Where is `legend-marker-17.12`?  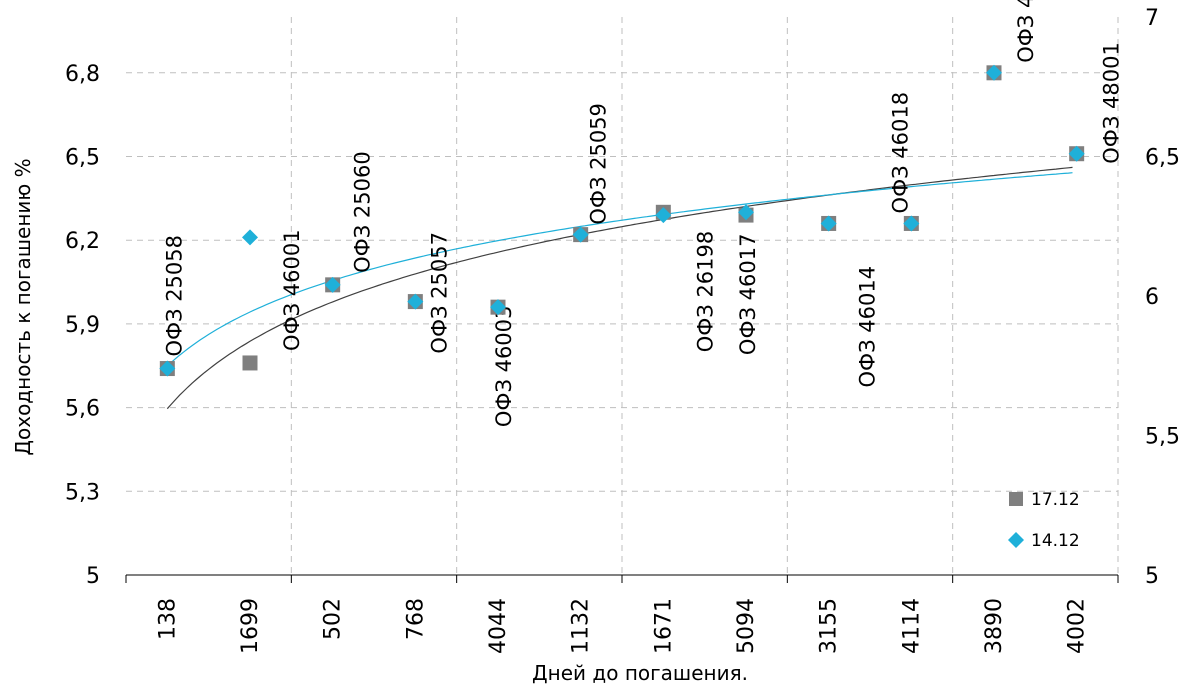
legend-marker-17.12 is located at coordinates (1016, 499).